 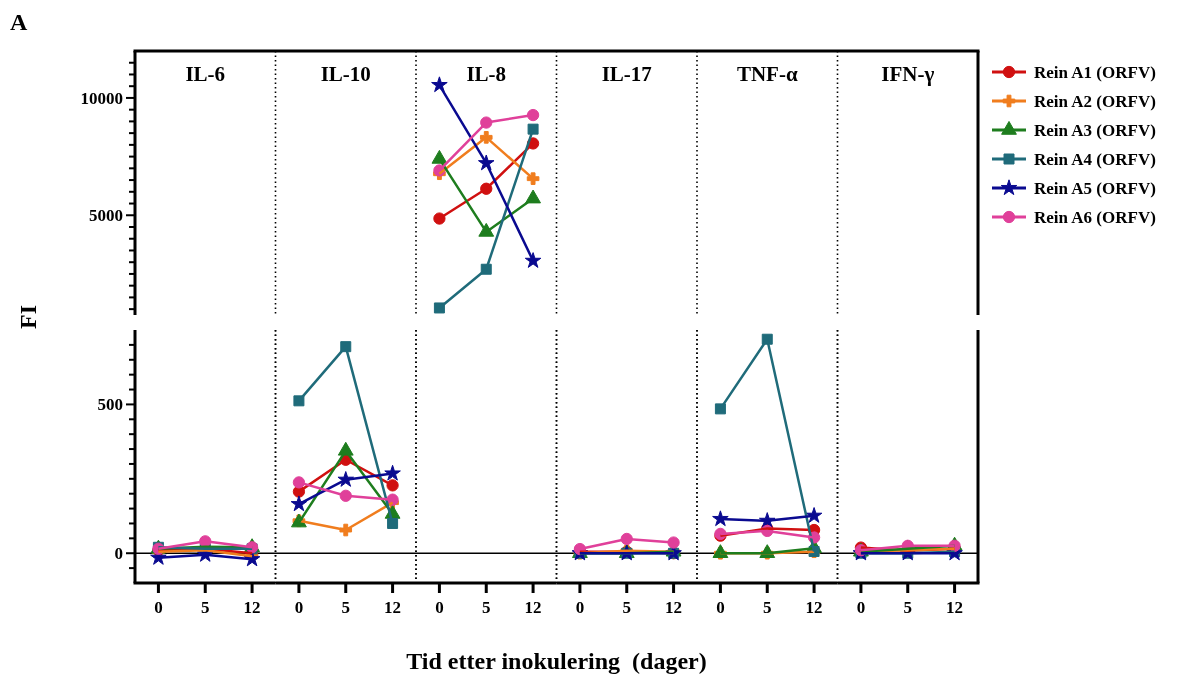 I want to click on y-tick-label: 5000, so click(x=106, y=216).